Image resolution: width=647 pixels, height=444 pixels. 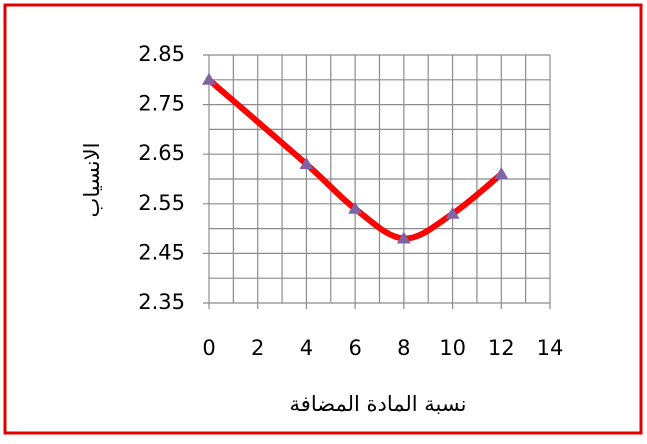 I want to click on x-tick-label: 8, so click(x=403, y=348).